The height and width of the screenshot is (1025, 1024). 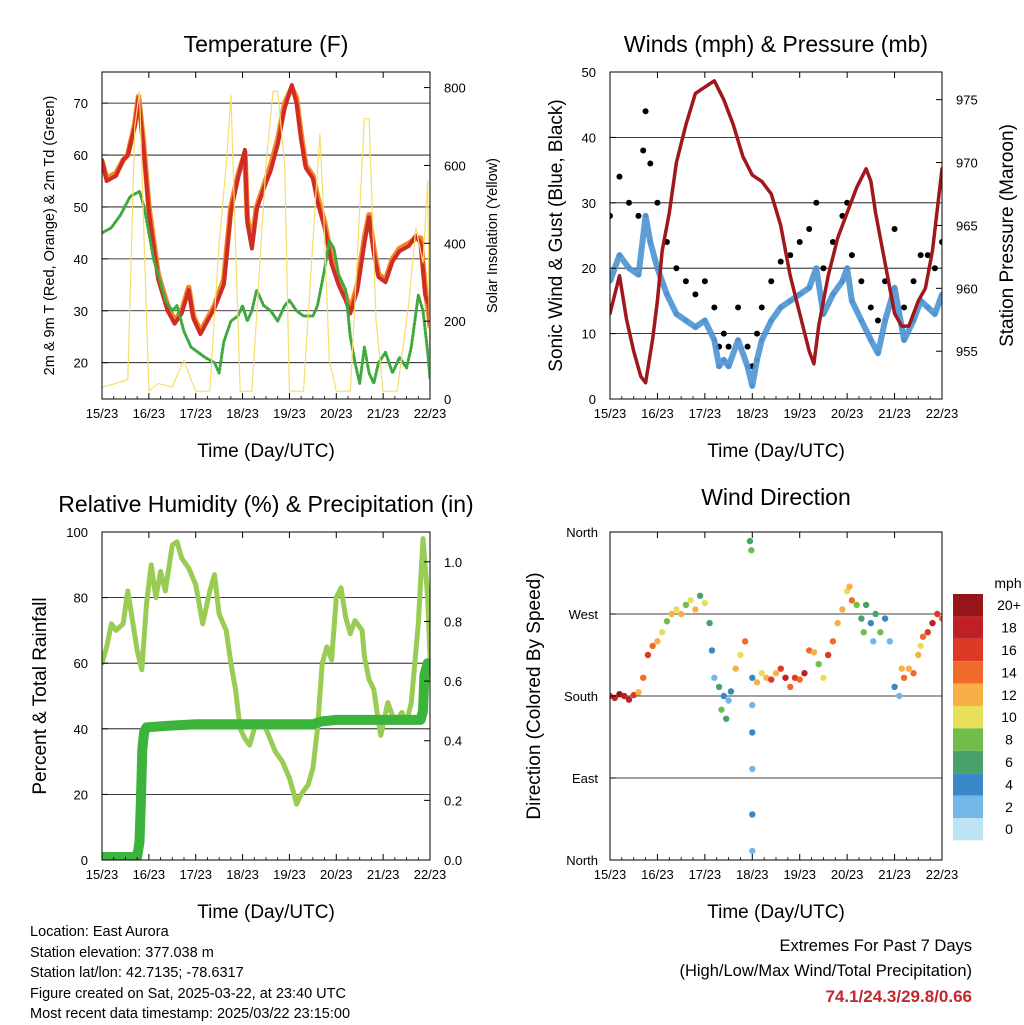 What do you see at coordinates (1007, 235) in the screenshot?
I see `y-right-axis-label: Station Pressure (Maroon)` at bounding box center [1007, 235].